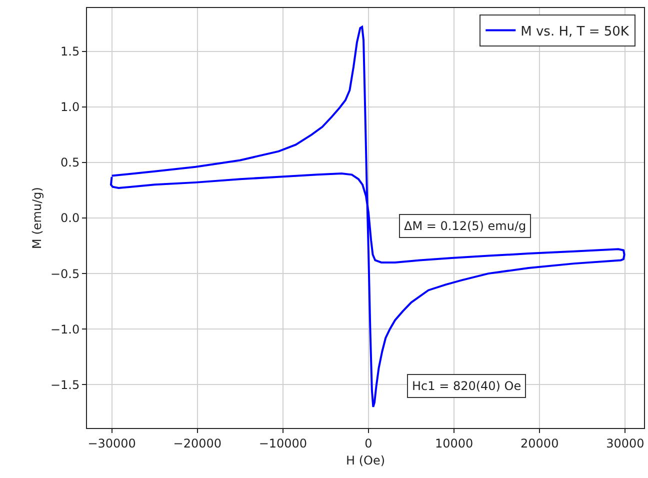  Describe the element at coordinates (368, 443) in the screenshot. I see `x-tick-label: 0` at that location.